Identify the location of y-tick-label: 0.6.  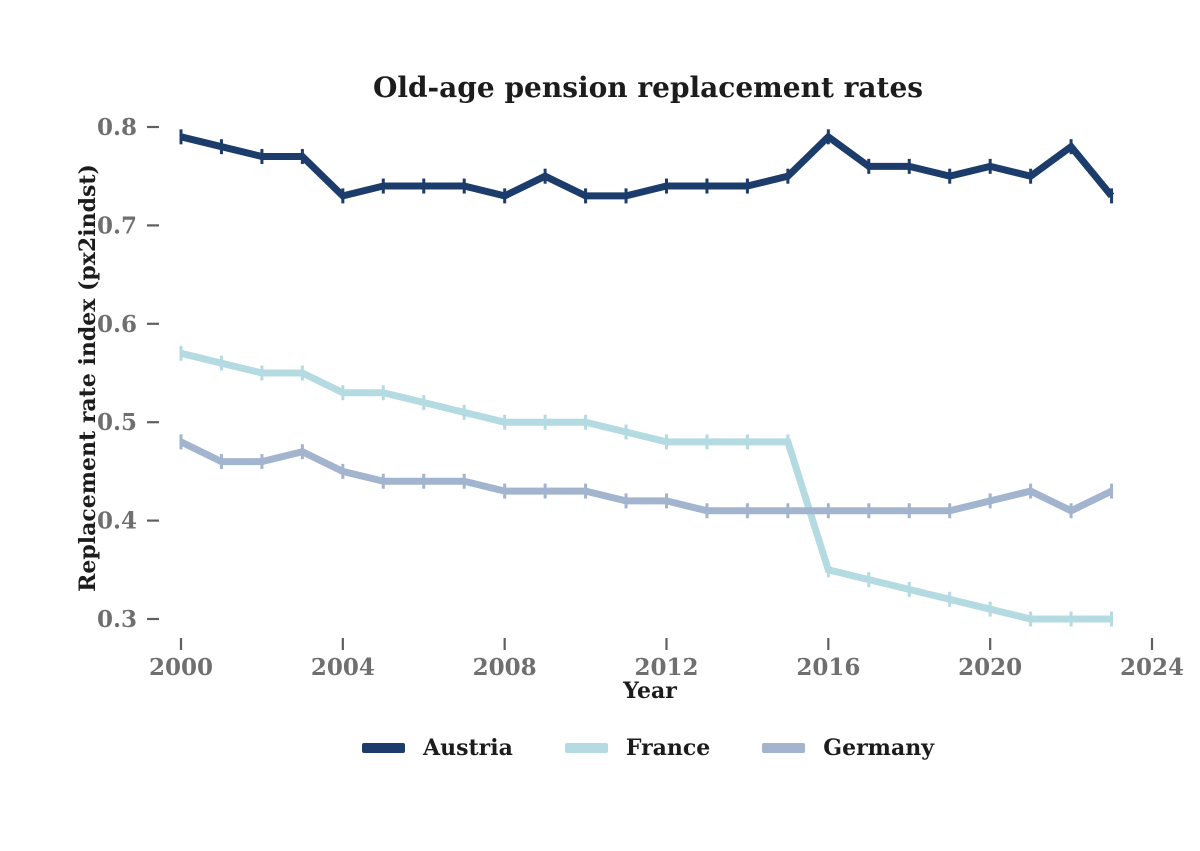
(117, 324).